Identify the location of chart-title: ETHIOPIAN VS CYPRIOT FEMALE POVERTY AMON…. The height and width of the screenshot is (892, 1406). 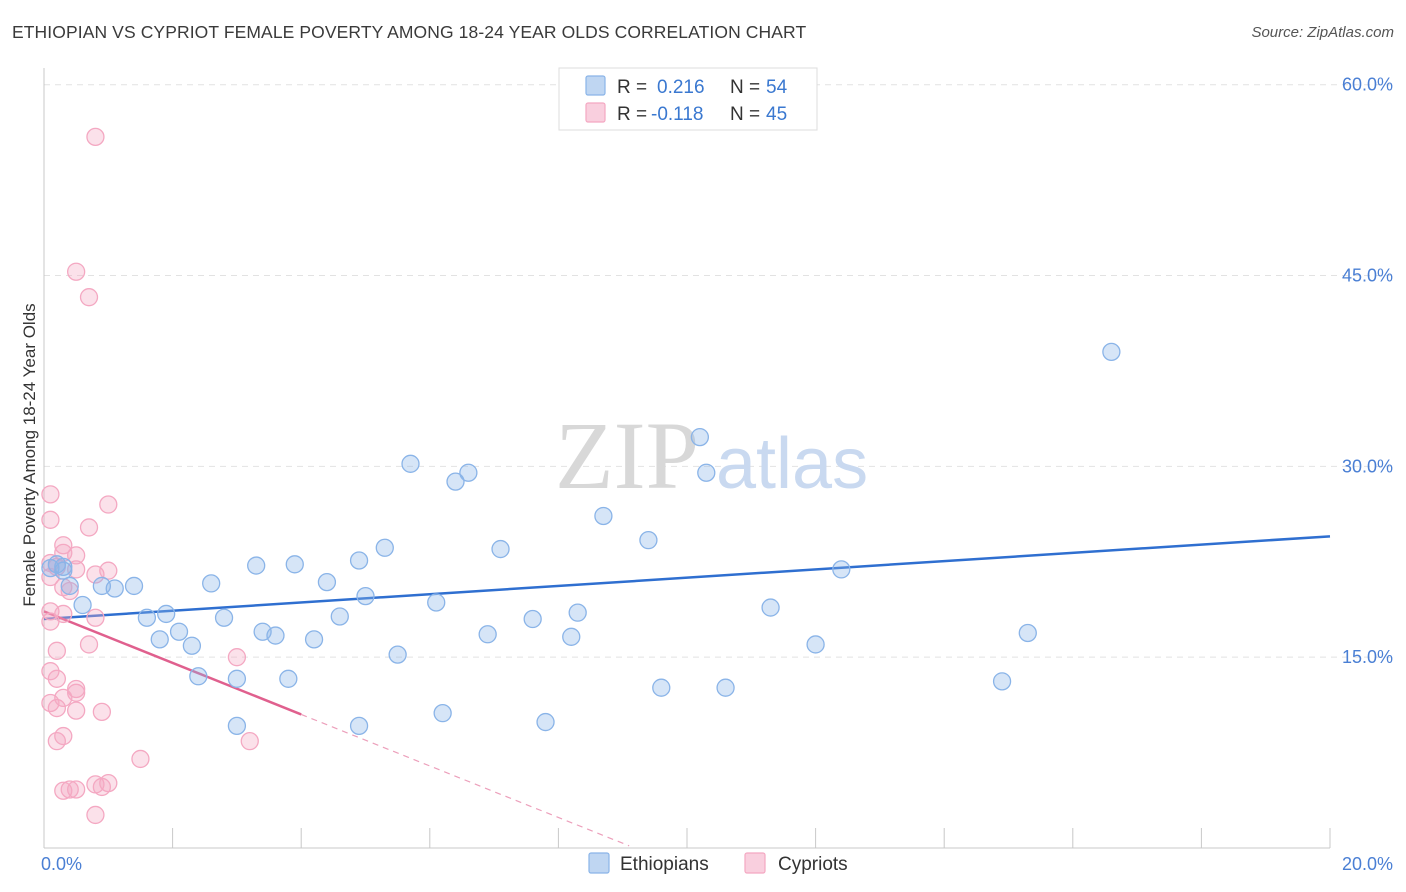
(409, 32).